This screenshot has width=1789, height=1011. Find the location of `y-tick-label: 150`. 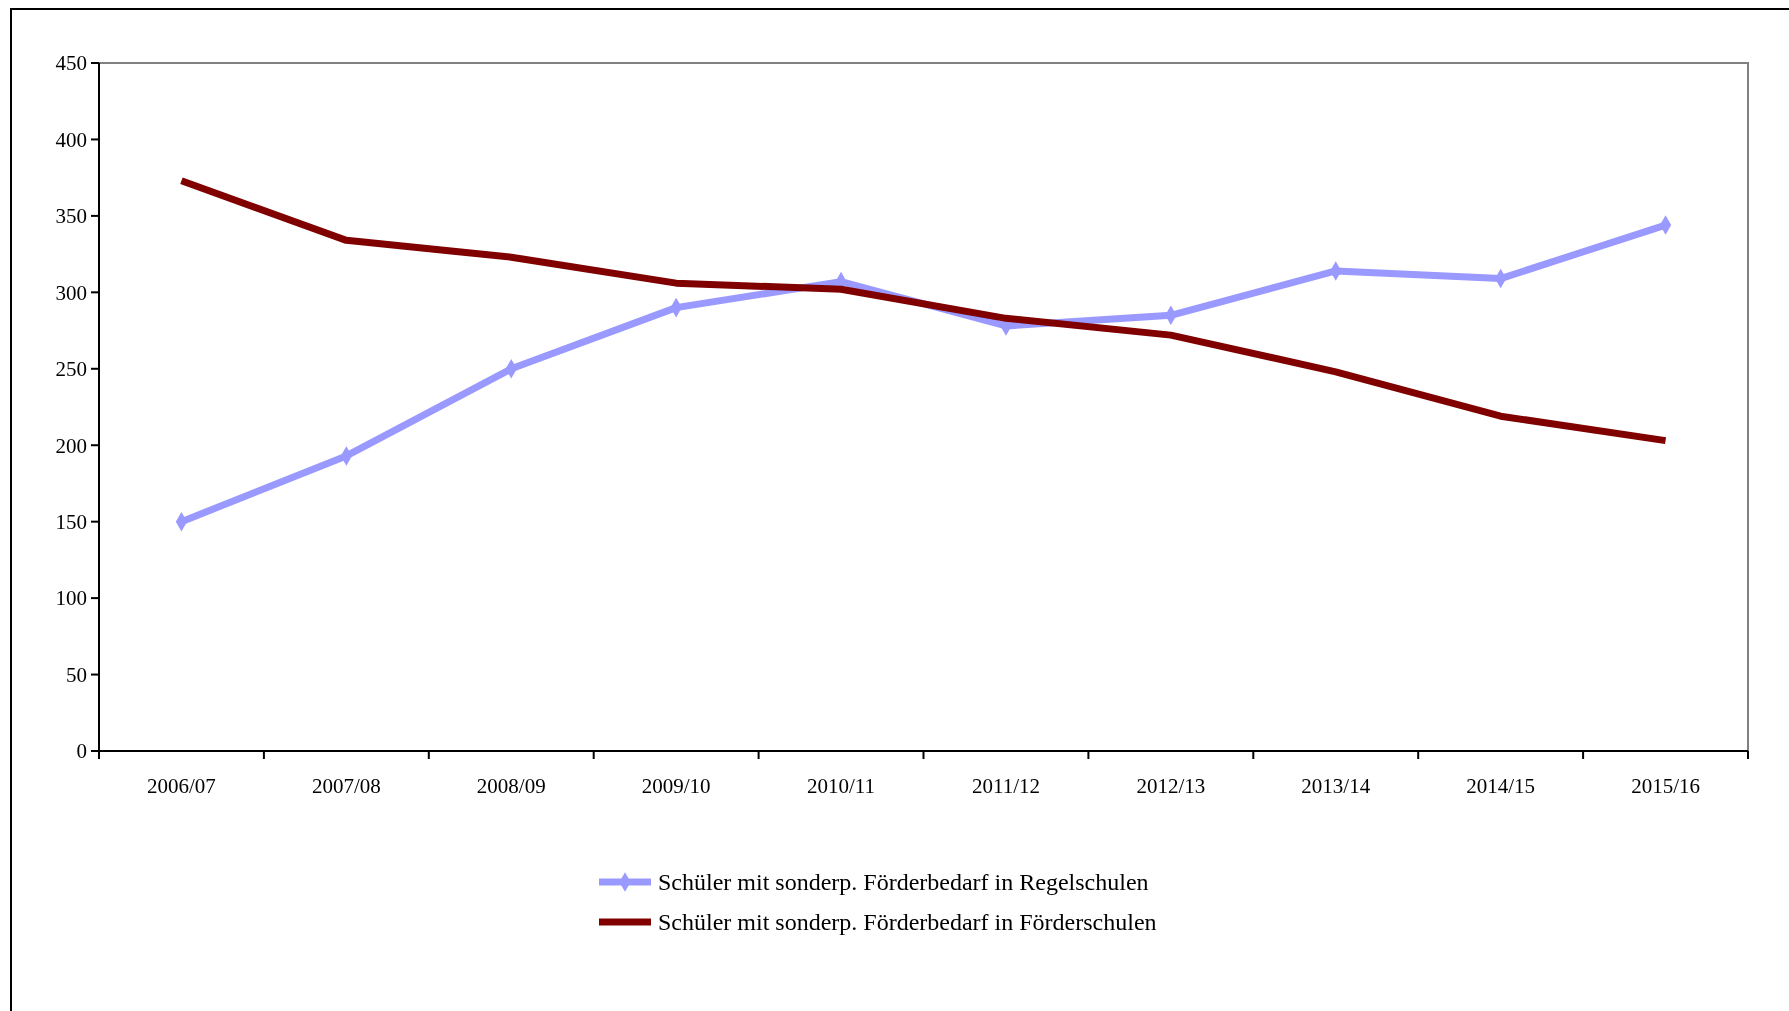

y-tick-label: 150 is located at coordinates (71, 522).